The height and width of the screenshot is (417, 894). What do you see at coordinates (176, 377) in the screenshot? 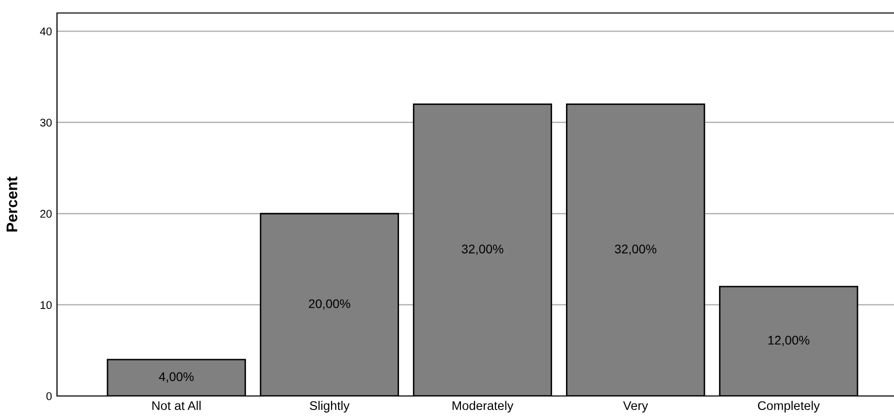
I see `data-label: 4,00%` at bounding box center [176, 377].